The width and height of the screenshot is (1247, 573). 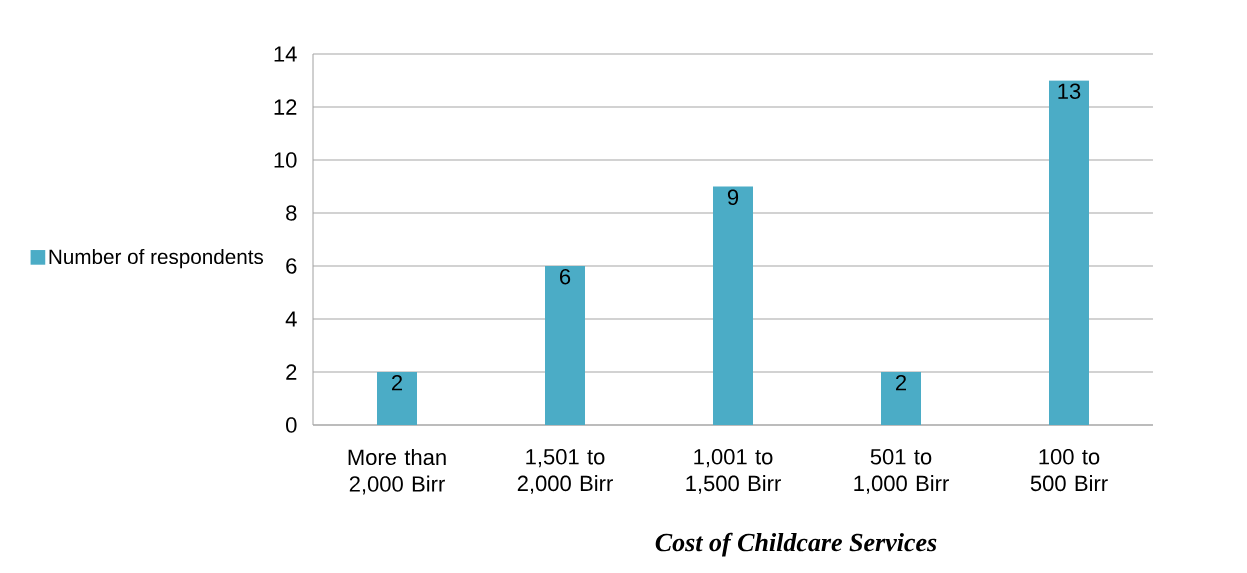 What do you see at coordinates (565, 276) in the screenshot?
I see `data-label: 6` at bounding box center [565, 276].